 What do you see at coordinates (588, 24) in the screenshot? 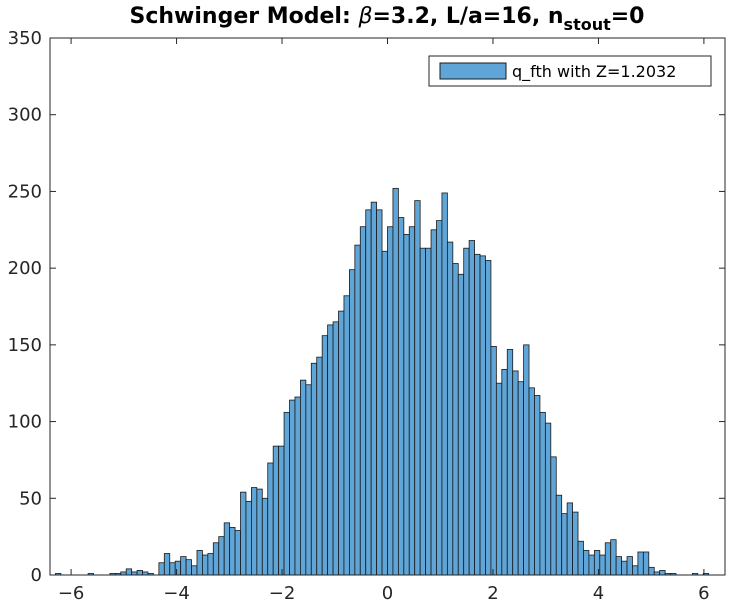
I see `title-subscript: stout` at bounding box center [588, 24].